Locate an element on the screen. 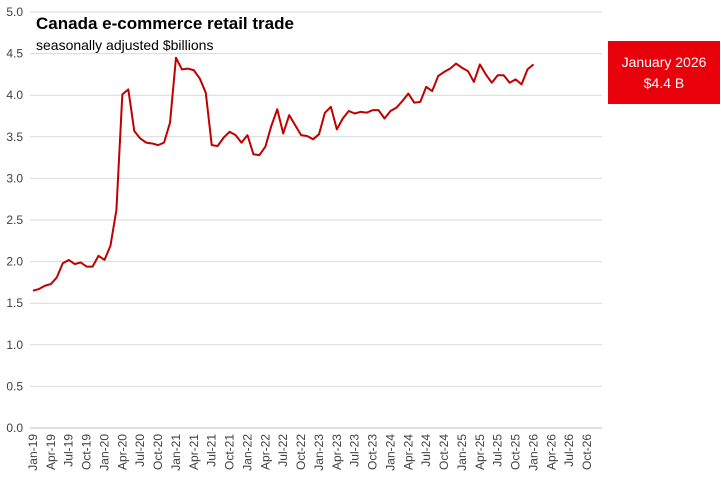 The height and width of the screenshot is (481, 721). x-tick-label: Jan-19 is located at coordinates (33, 452).